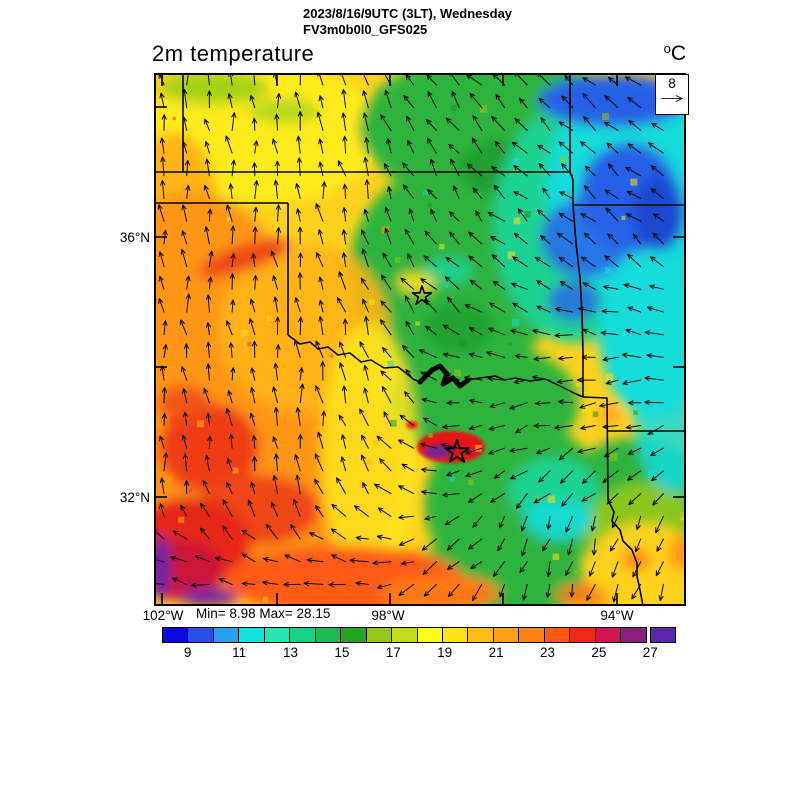 This screenshot has height=800, width=800. I want to click on lat-label-36n: 36°N, so click(134, 237).